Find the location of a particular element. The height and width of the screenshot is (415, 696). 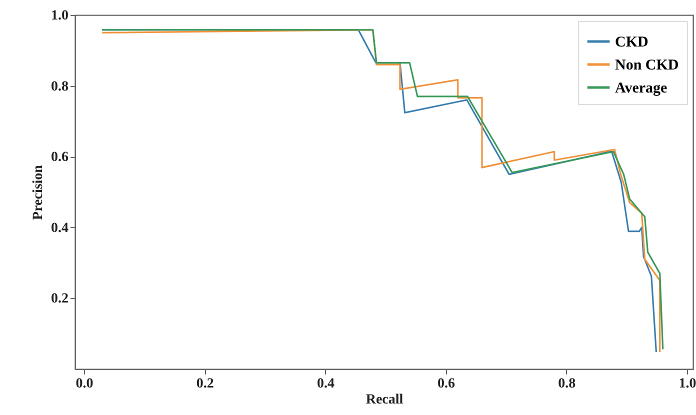

x-axis-title: Recall is located at coordinates (385, 400).